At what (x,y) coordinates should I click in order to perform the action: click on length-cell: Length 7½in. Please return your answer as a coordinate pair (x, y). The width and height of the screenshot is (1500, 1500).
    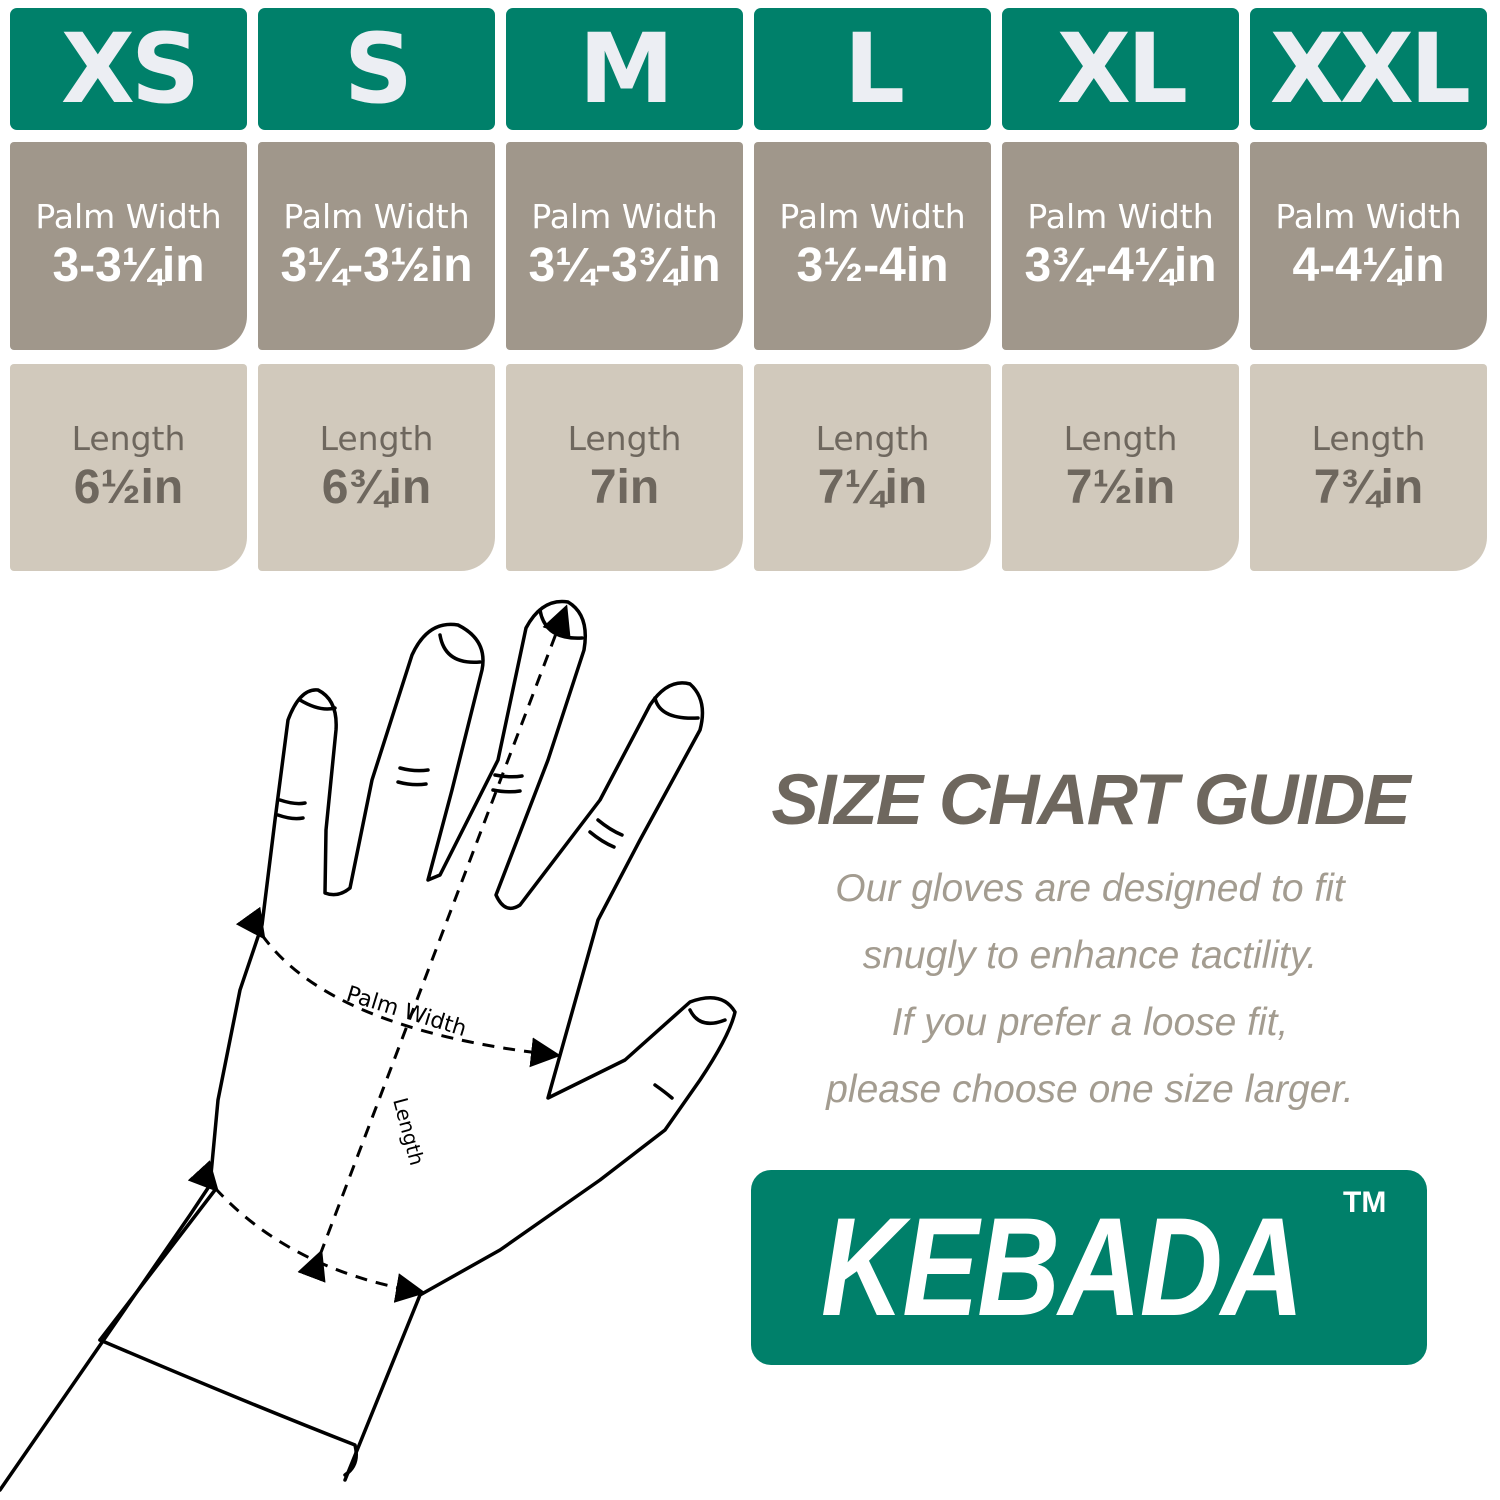
    Looking at the image, I should click on (1120, 467).